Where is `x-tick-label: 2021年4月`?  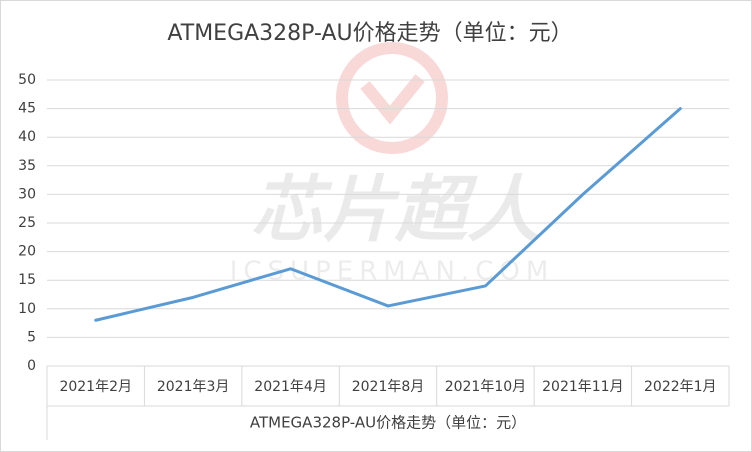 x-tick-label: 2021年4月 is located at coordinates (290, 387).